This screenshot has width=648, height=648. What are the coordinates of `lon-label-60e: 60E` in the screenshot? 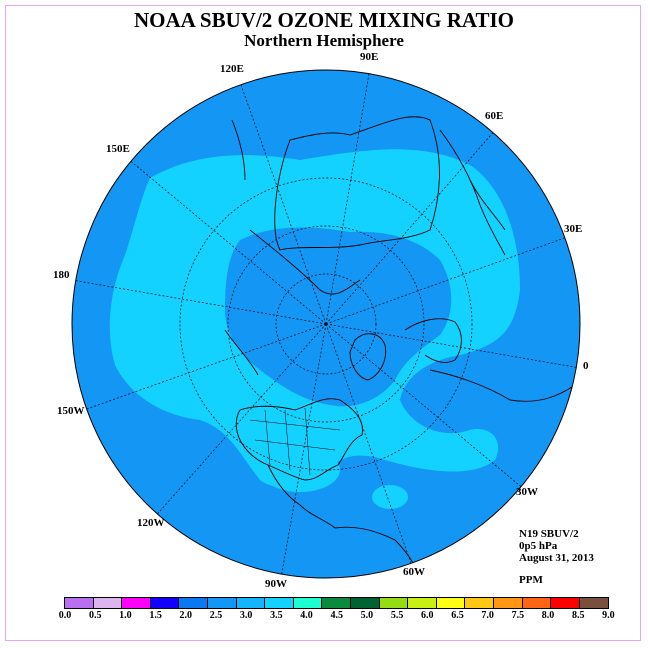 It's located at (494, 116).